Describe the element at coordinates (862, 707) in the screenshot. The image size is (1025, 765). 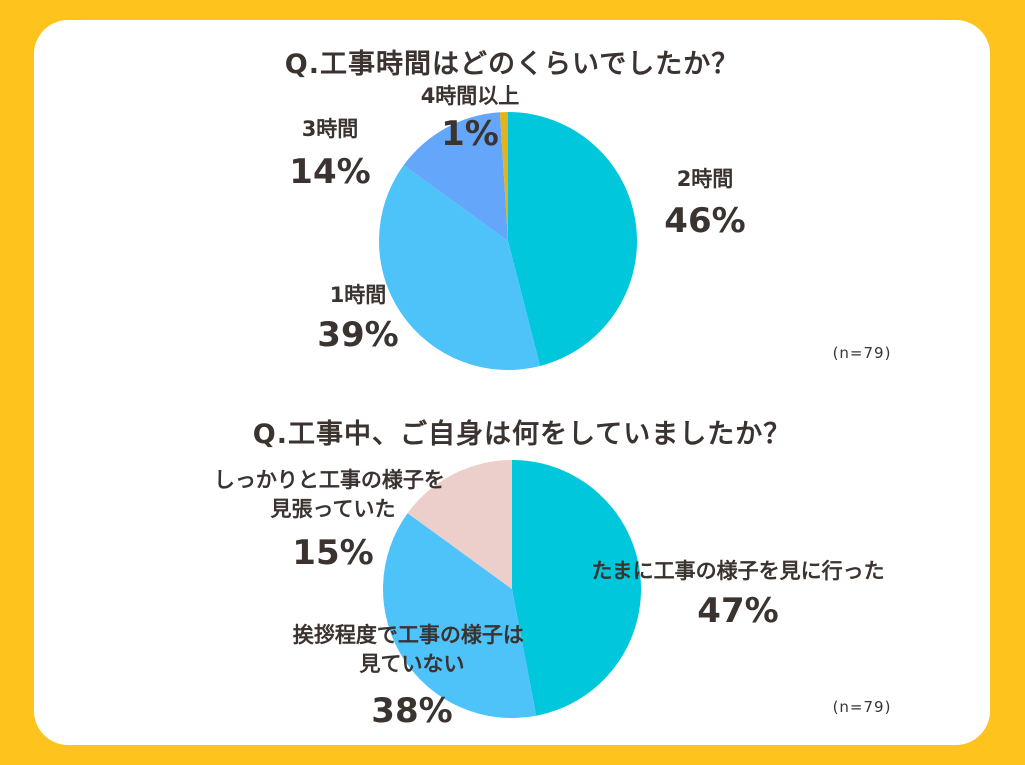
I see `chart2-sample-size: (n=79)` at that location.